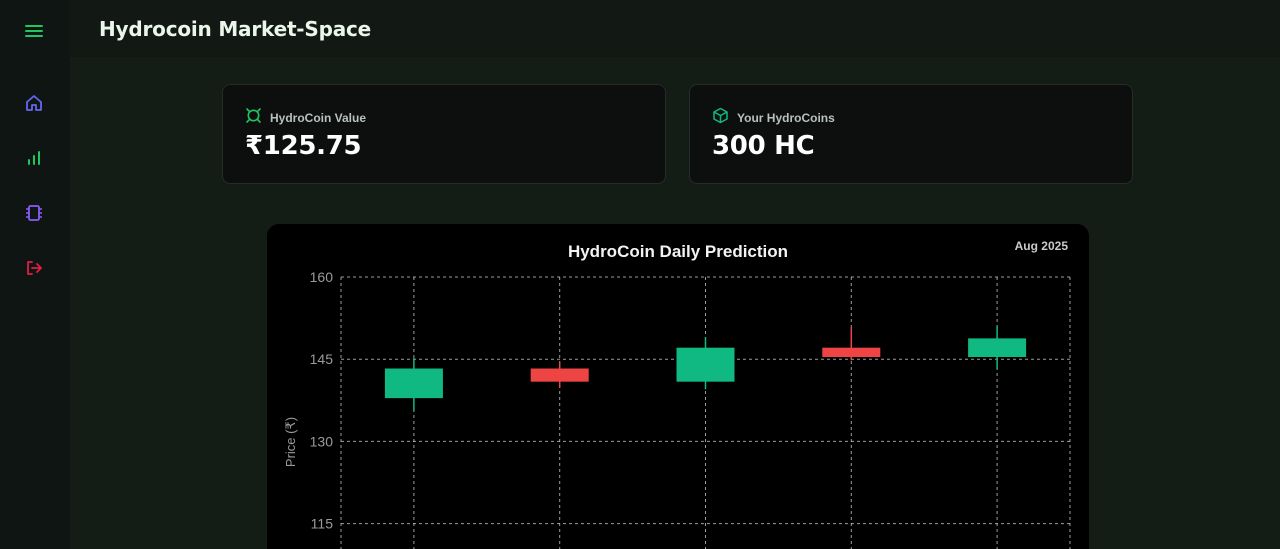  What do you see at coordinates (786, 117) in the screenshot?
I see `stat-label: Your HydroCoins` at bounding box center [786, 117].